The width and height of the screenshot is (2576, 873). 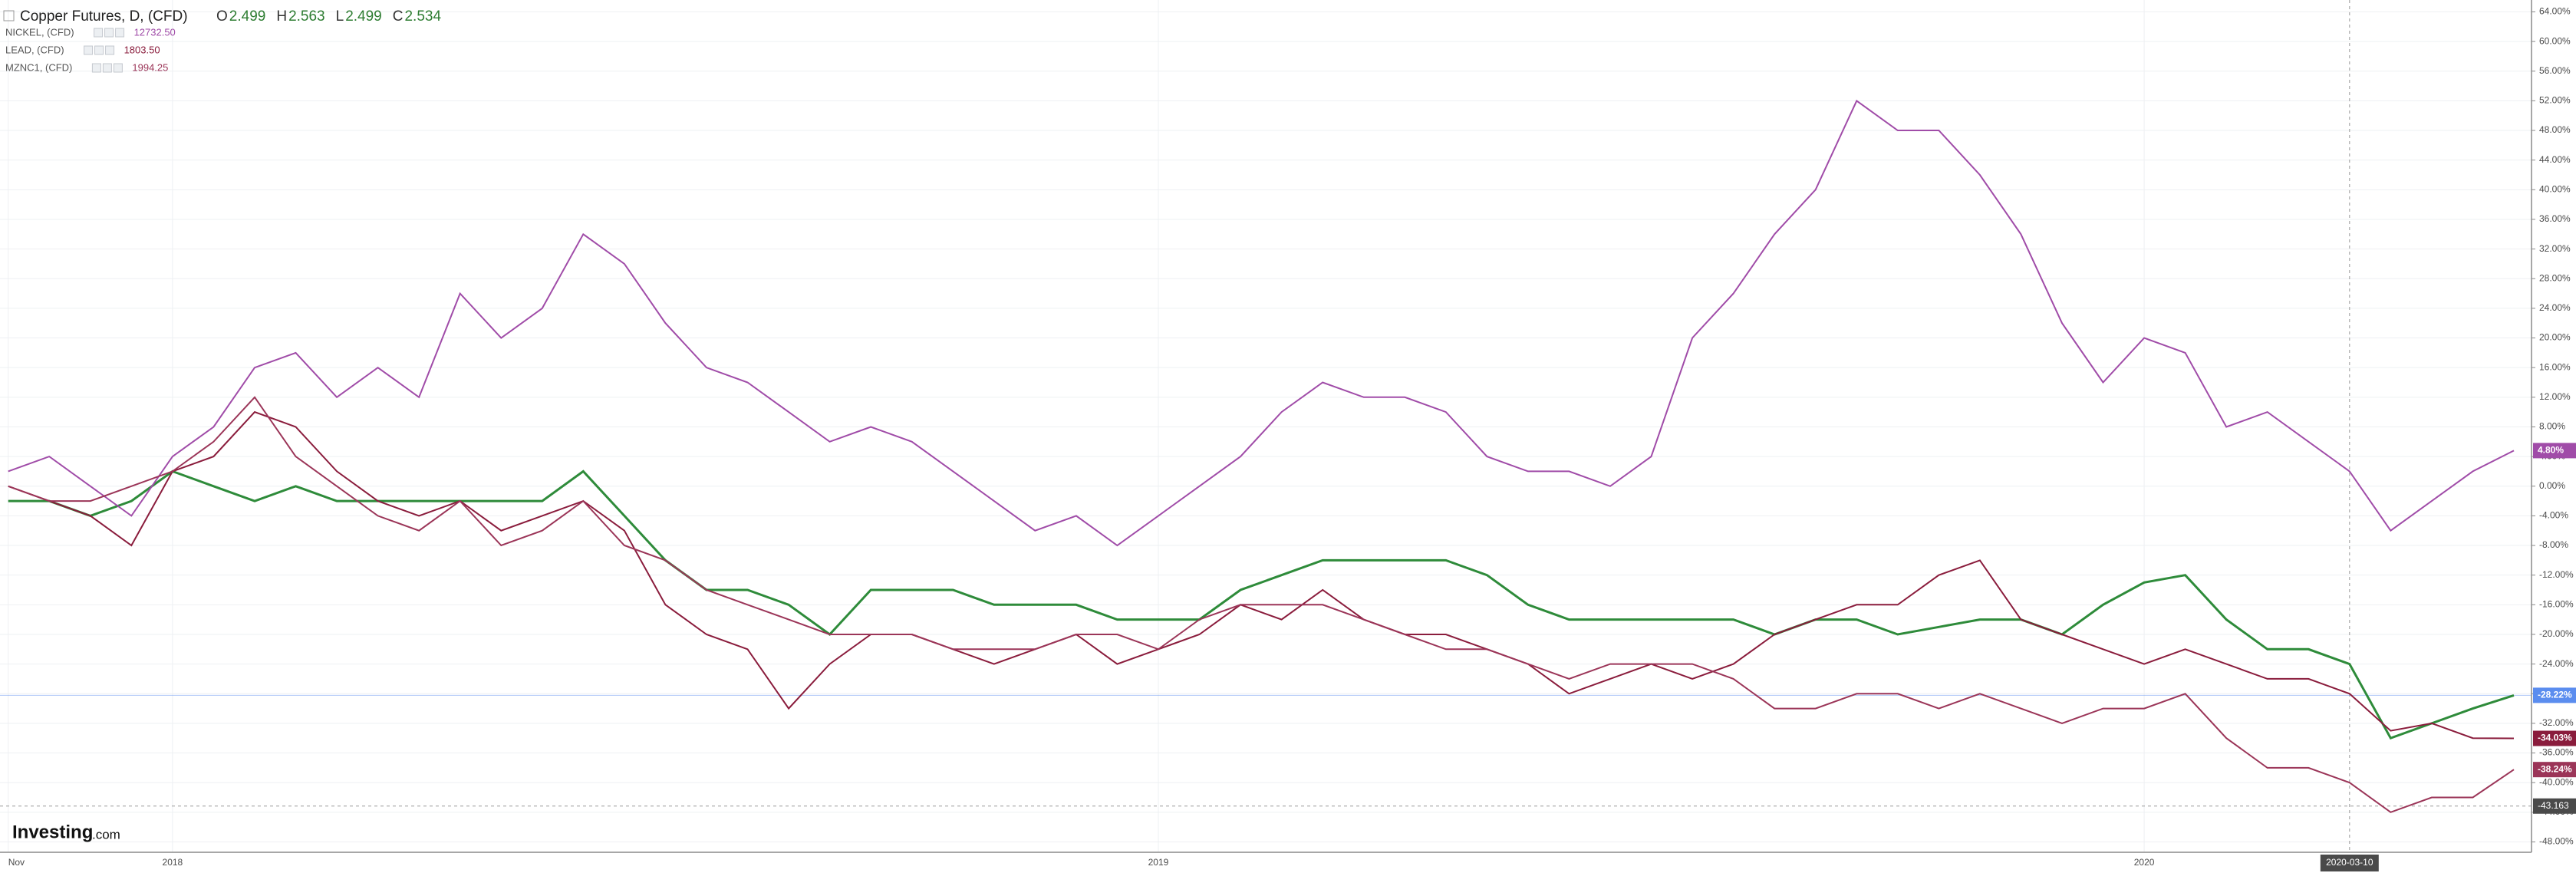 What do you see at coordinates (2144, 862) in the screenshot?
I see `x-tick-label: 2020` at bounding box center [2144, 862].